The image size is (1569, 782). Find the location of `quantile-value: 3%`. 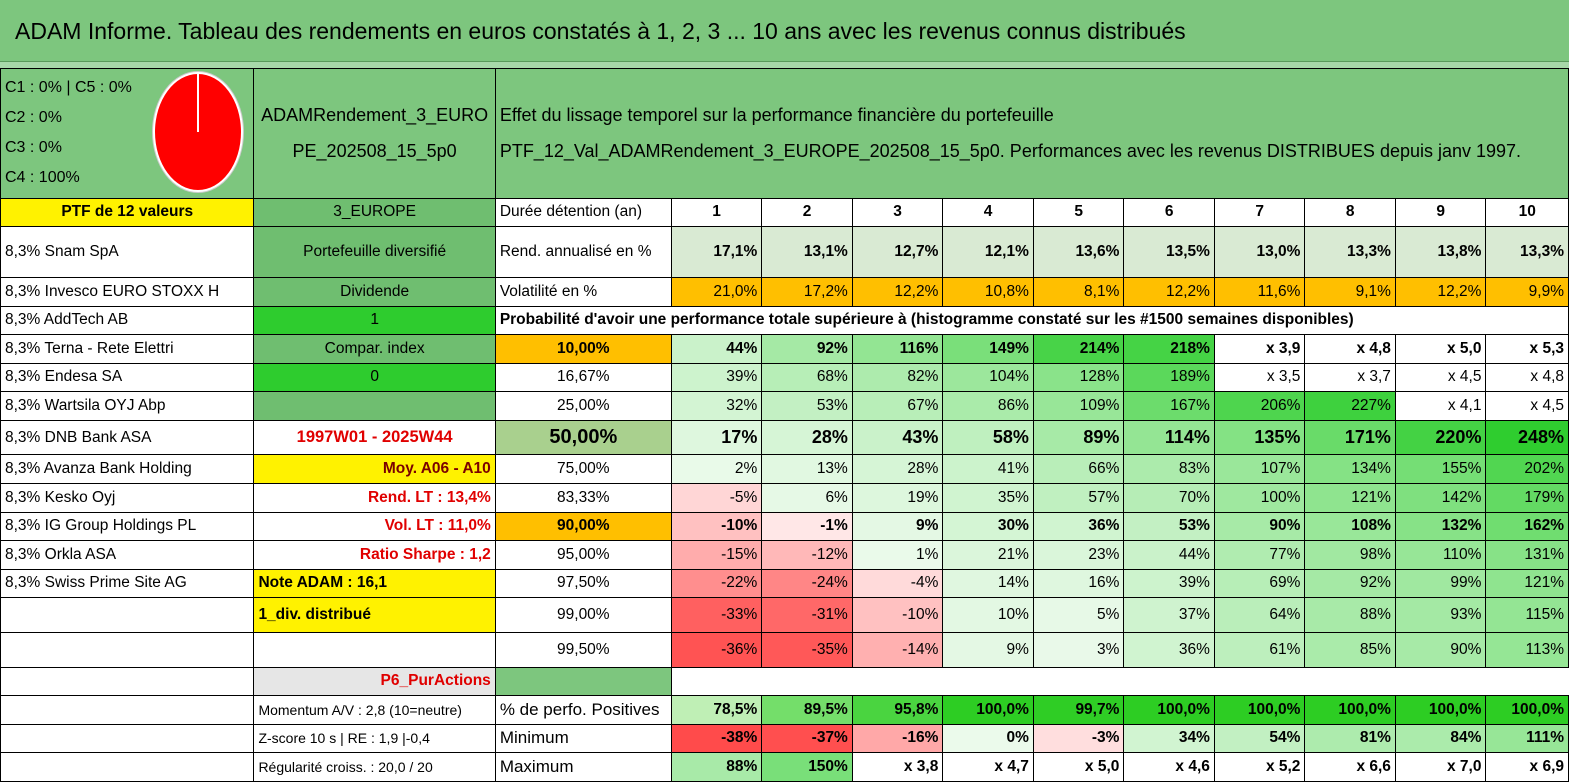

quantile-value: 3% is located at coordinates (1078, 649).